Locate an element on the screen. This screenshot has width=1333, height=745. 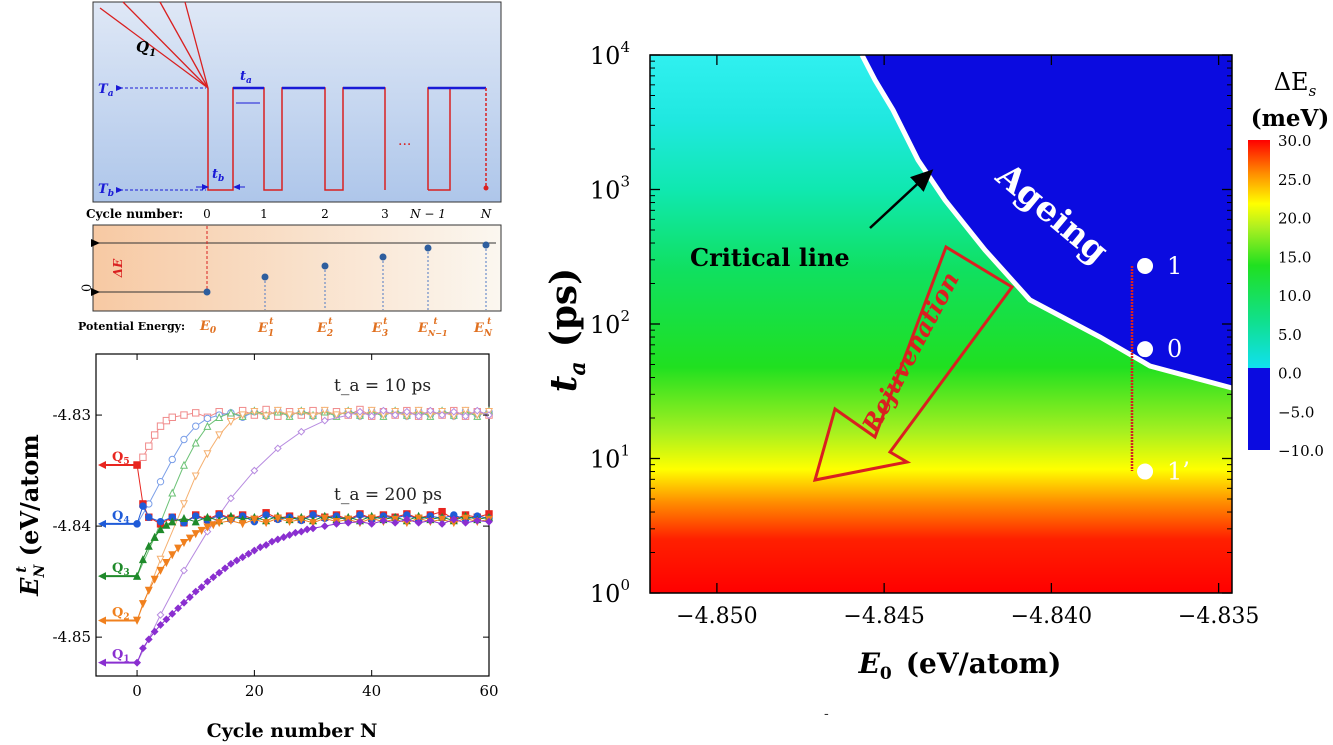
energy-stems is located at coordinates (375, 277).